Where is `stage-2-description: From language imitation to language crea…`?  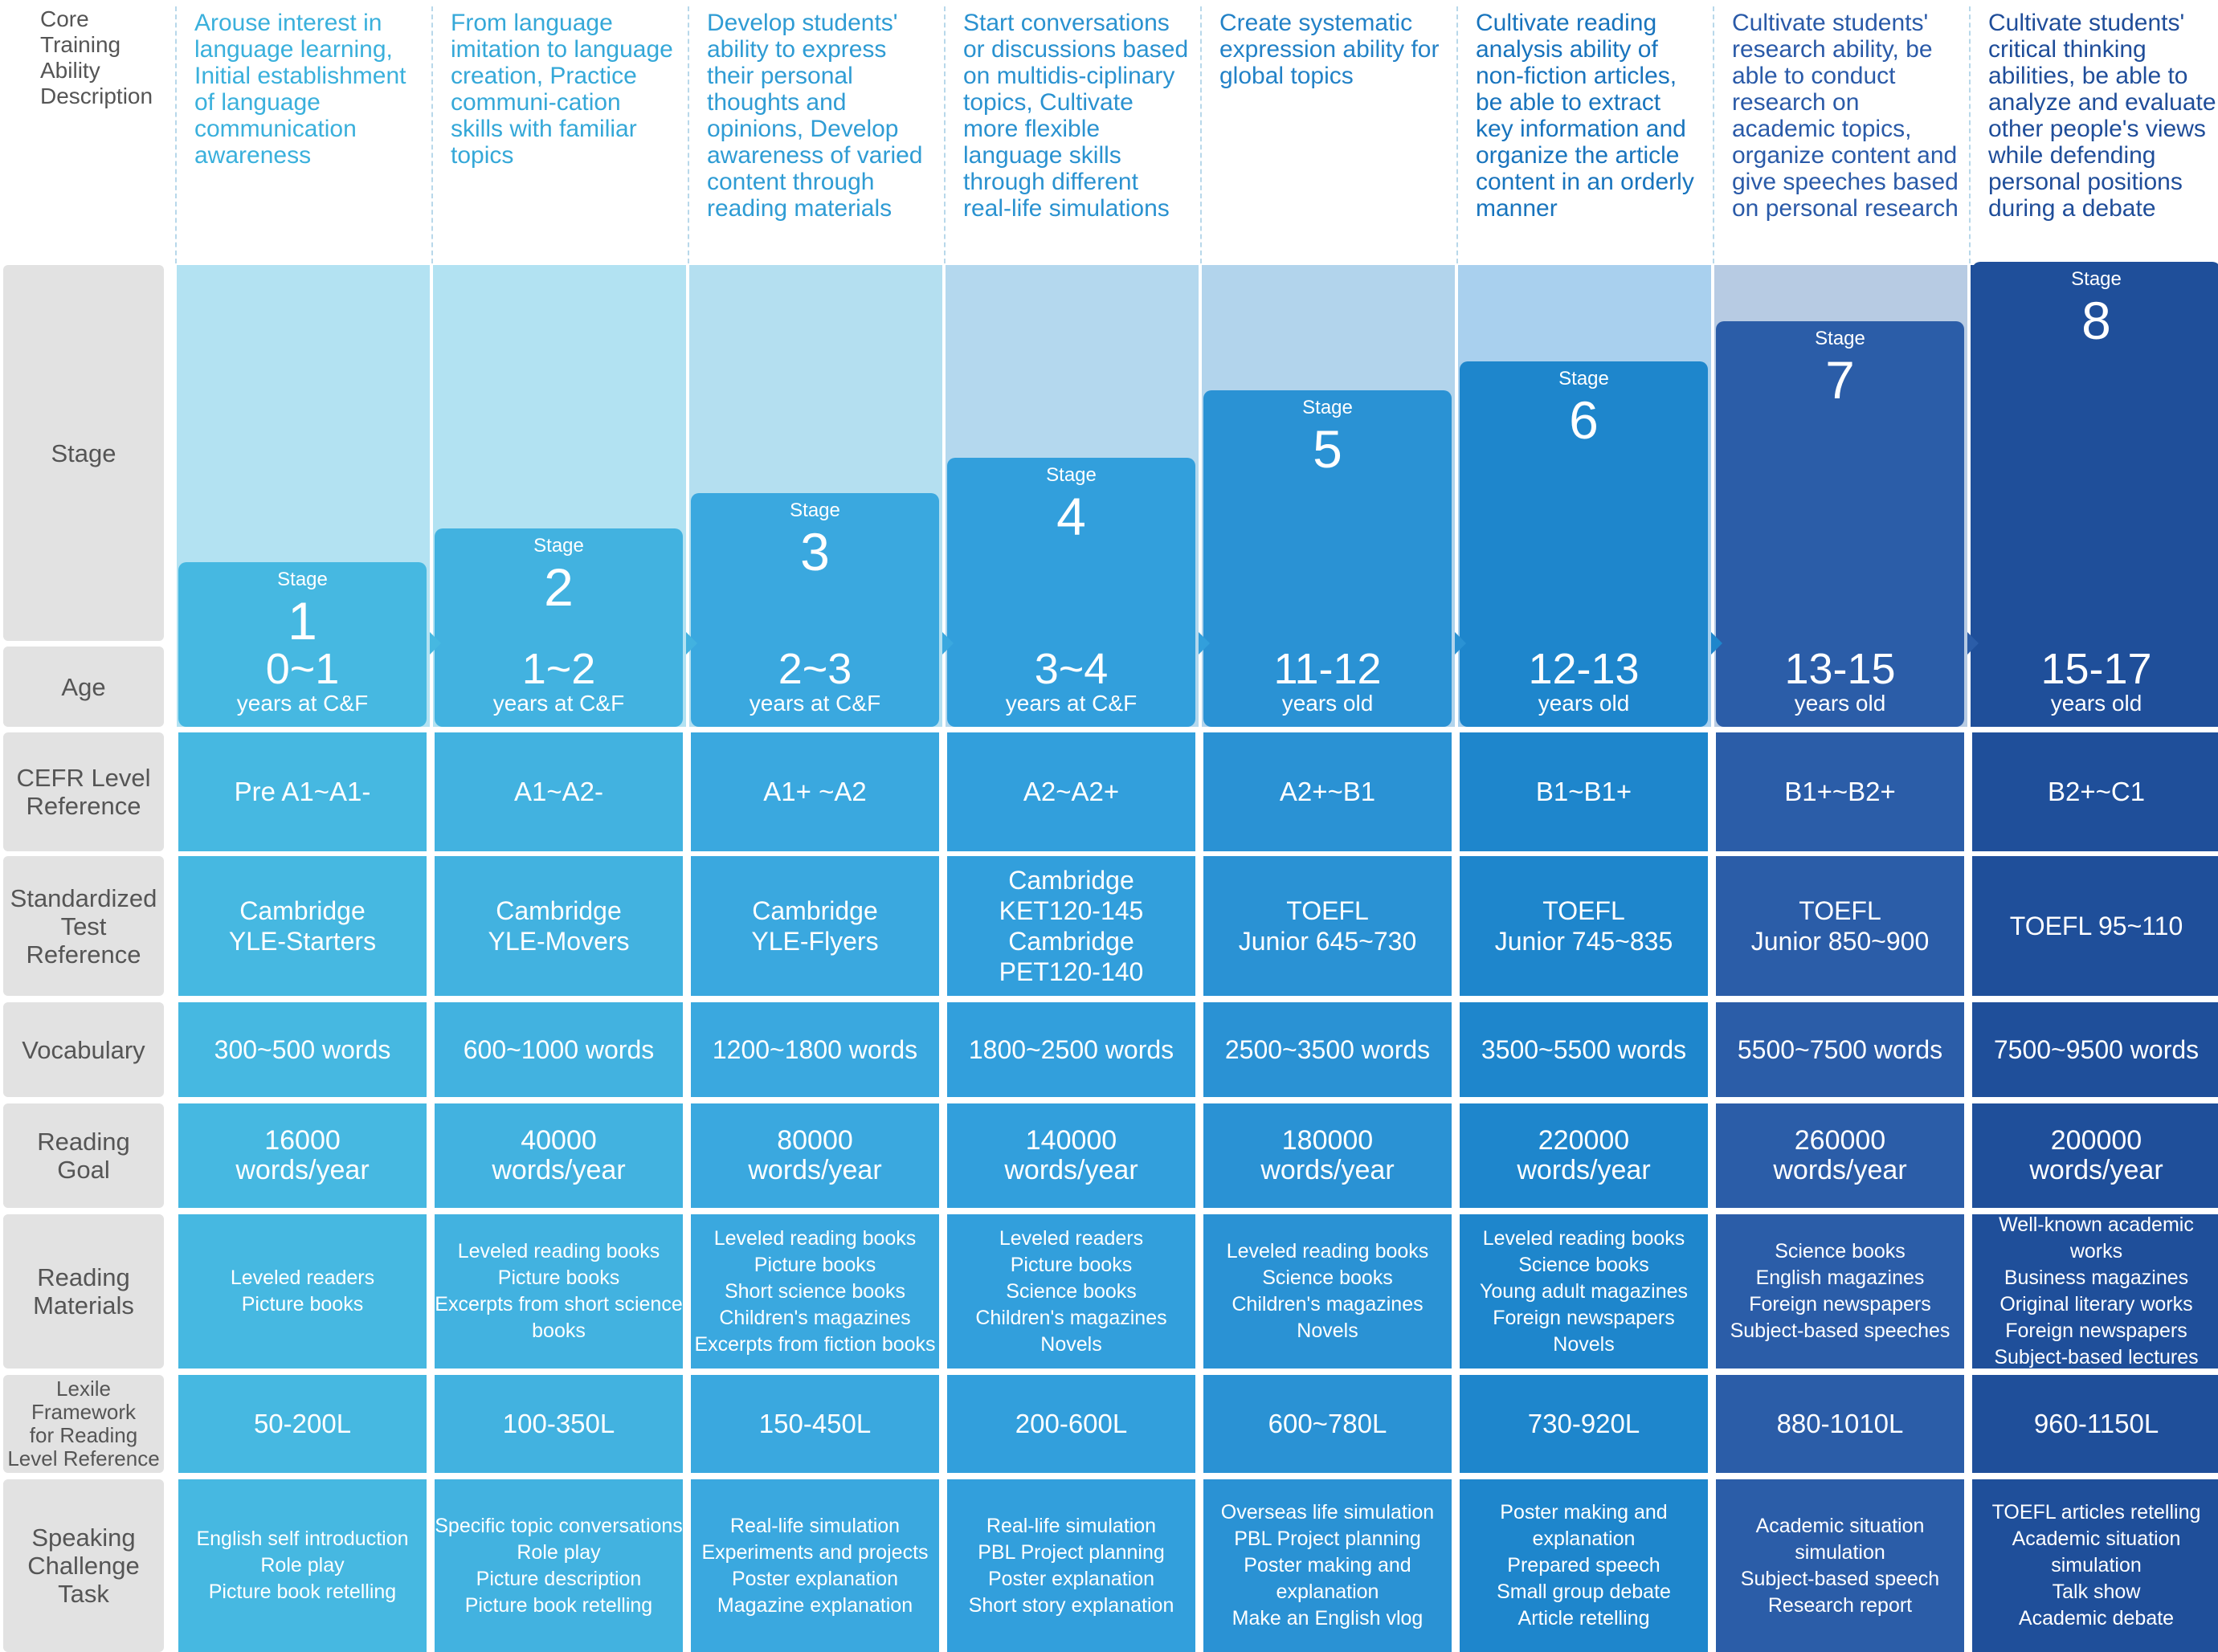 stage-2-description: From language imitation to language crea… is located at coordinates (562, 89).